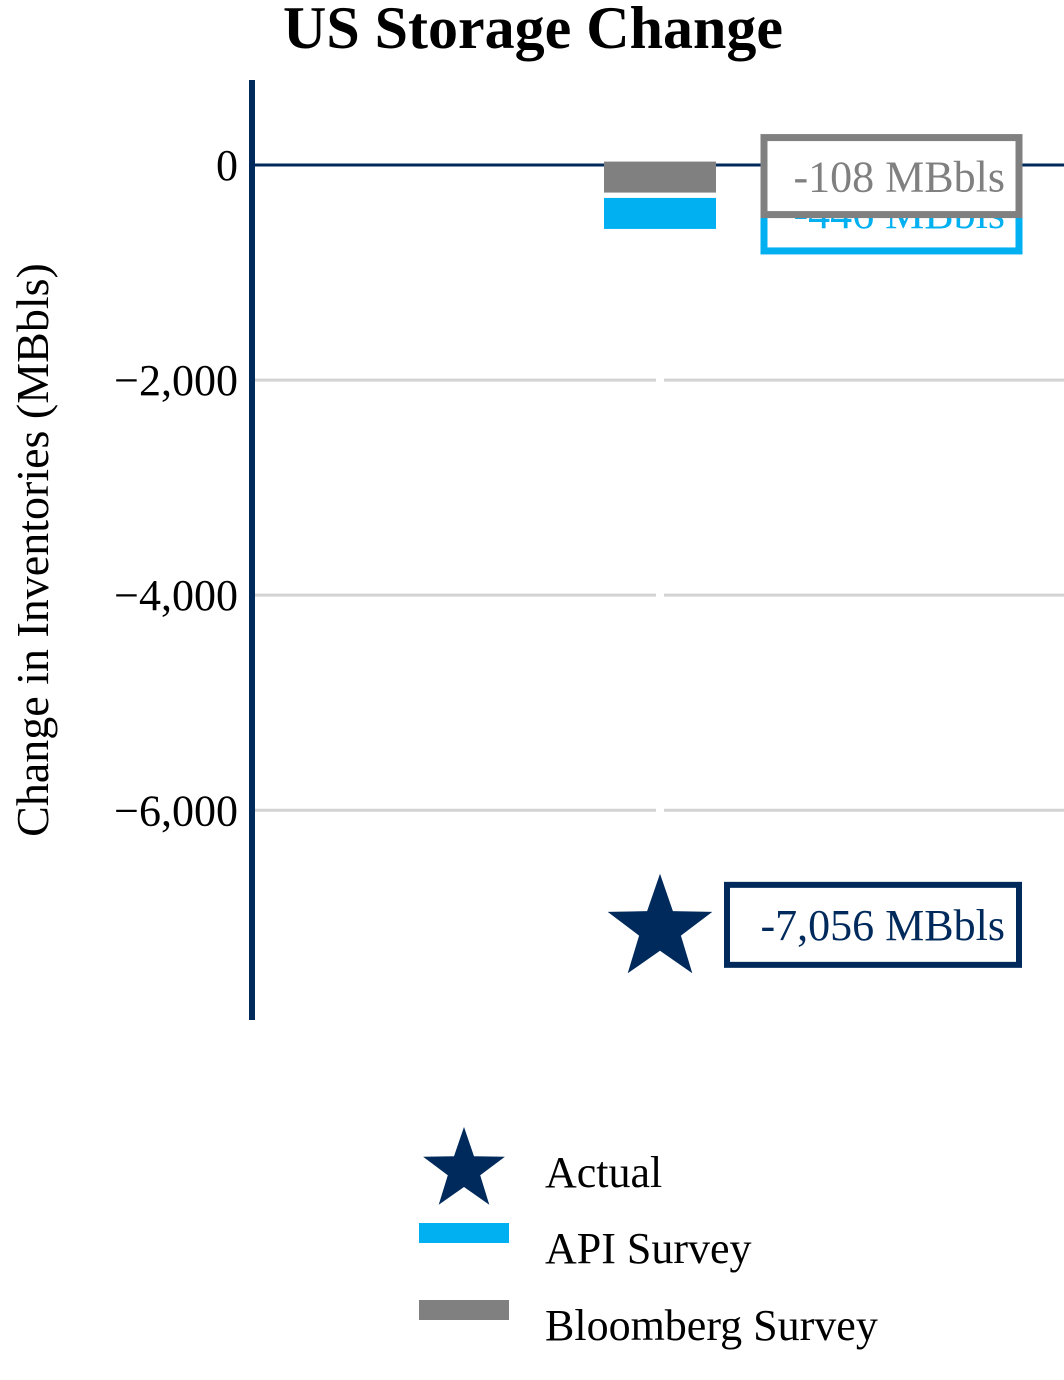 The height and width of the screenshot is (1380, 1064). Describe the element at coordinates (648, 1248) in the screenshot. I see `legend-label: API Survey` at that location.